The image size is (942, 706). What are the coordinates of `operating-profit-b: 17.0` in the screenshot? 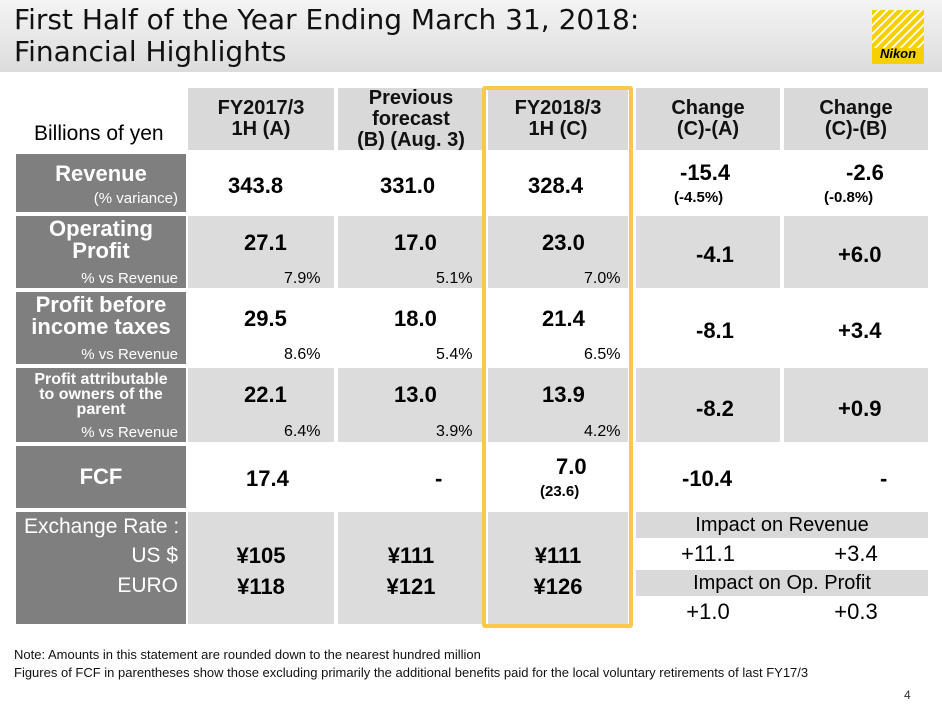 It's located at (415, 242).